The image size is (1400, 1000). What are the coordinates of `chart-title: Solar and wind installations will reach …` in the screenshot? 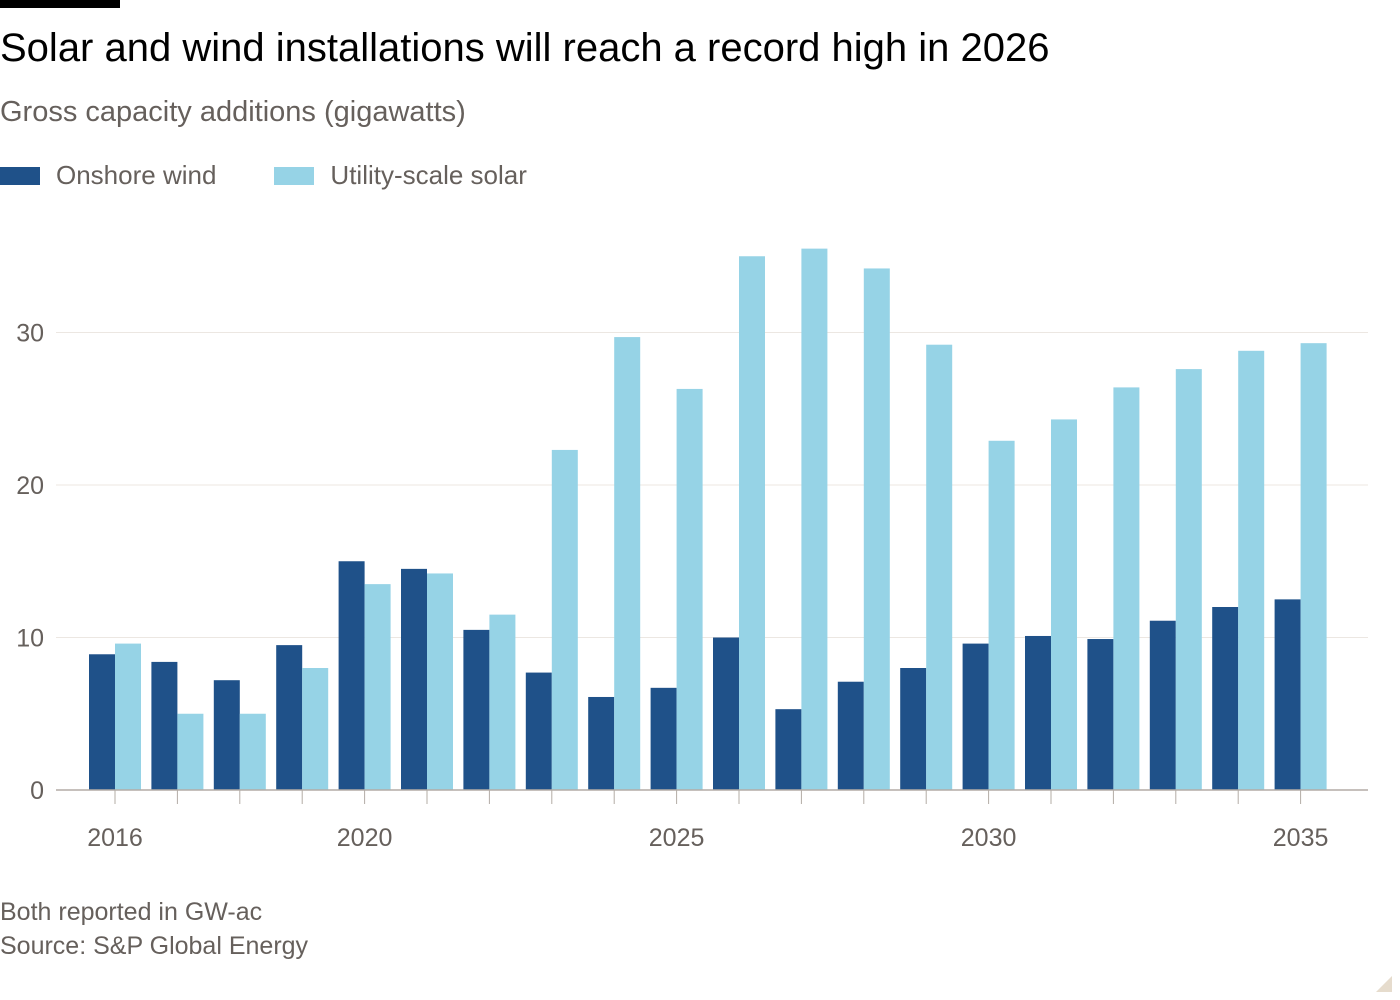 It's located at (525, 48).